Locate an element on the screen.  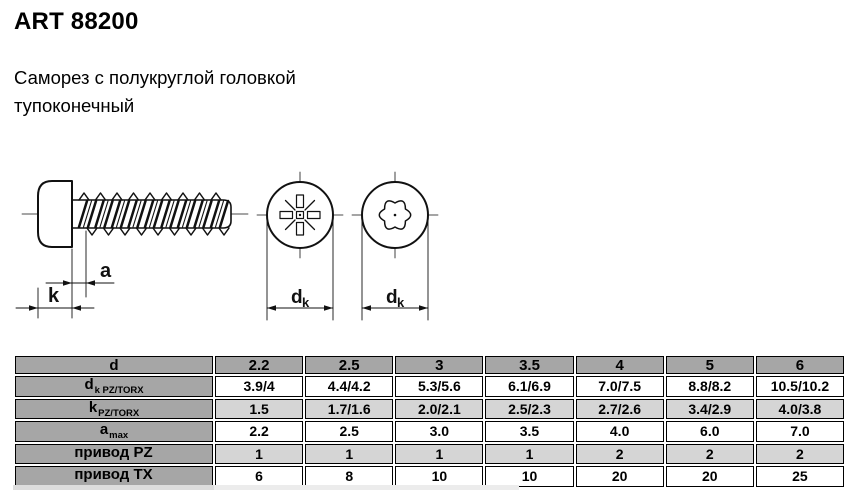
table-cell: 3.9/4 is located at coordinates (259, 386).